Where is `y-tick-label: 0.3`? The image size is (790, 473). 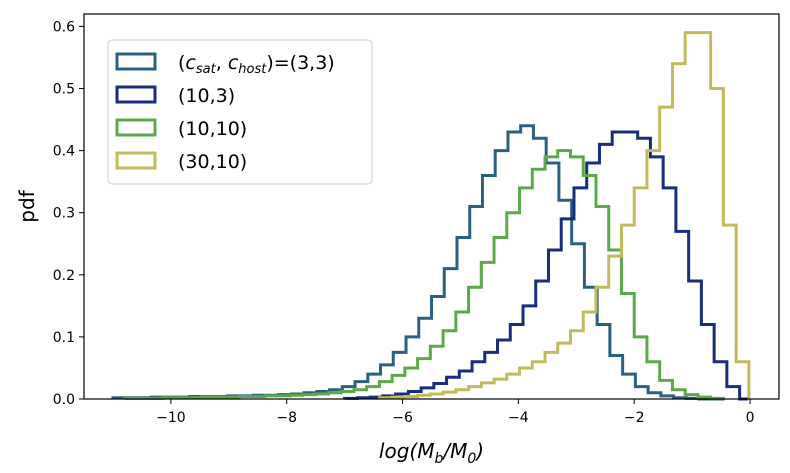
y-tick-label: 0.3 is located at coordinates (64, 214).